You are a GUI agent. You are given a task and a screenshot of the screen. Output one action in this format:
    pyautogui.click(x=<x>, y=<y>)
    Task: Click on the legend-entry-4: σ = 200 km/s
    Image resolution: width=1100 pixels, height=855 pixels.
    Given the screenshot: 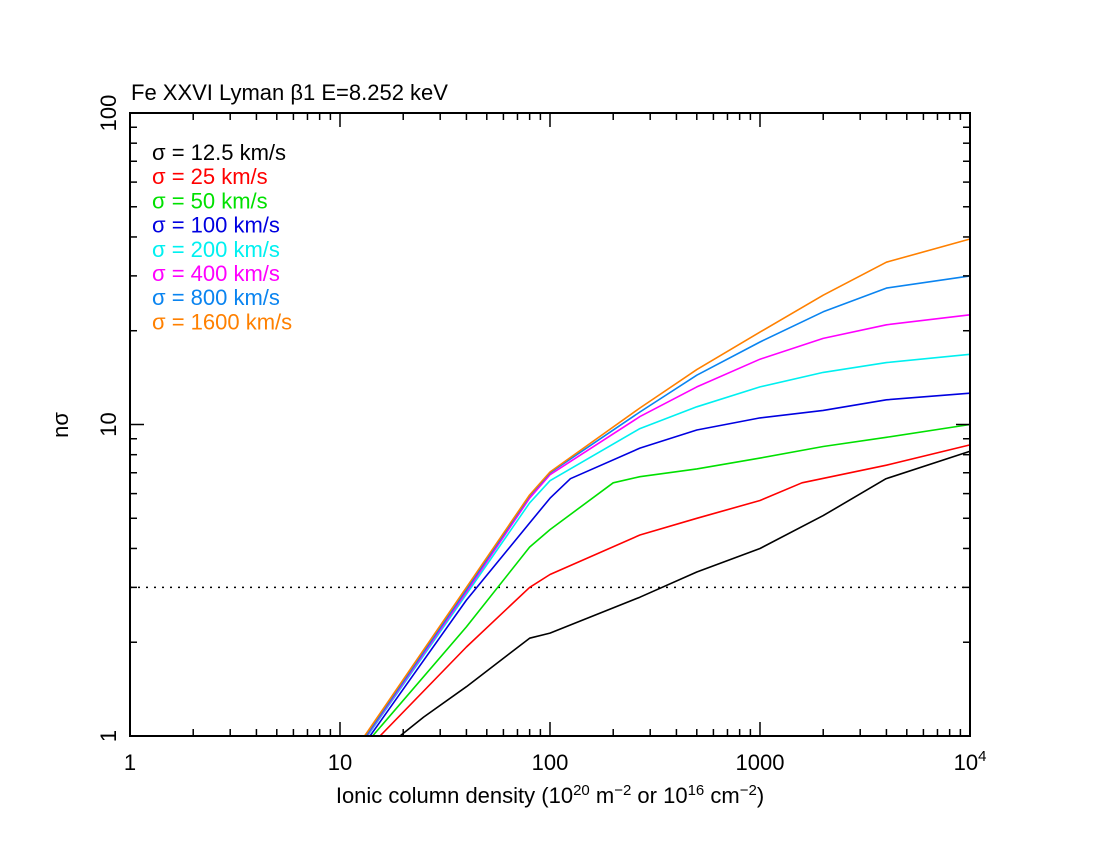 What is the action you would take?
    pyautogui.click(x=216, y=249)
    